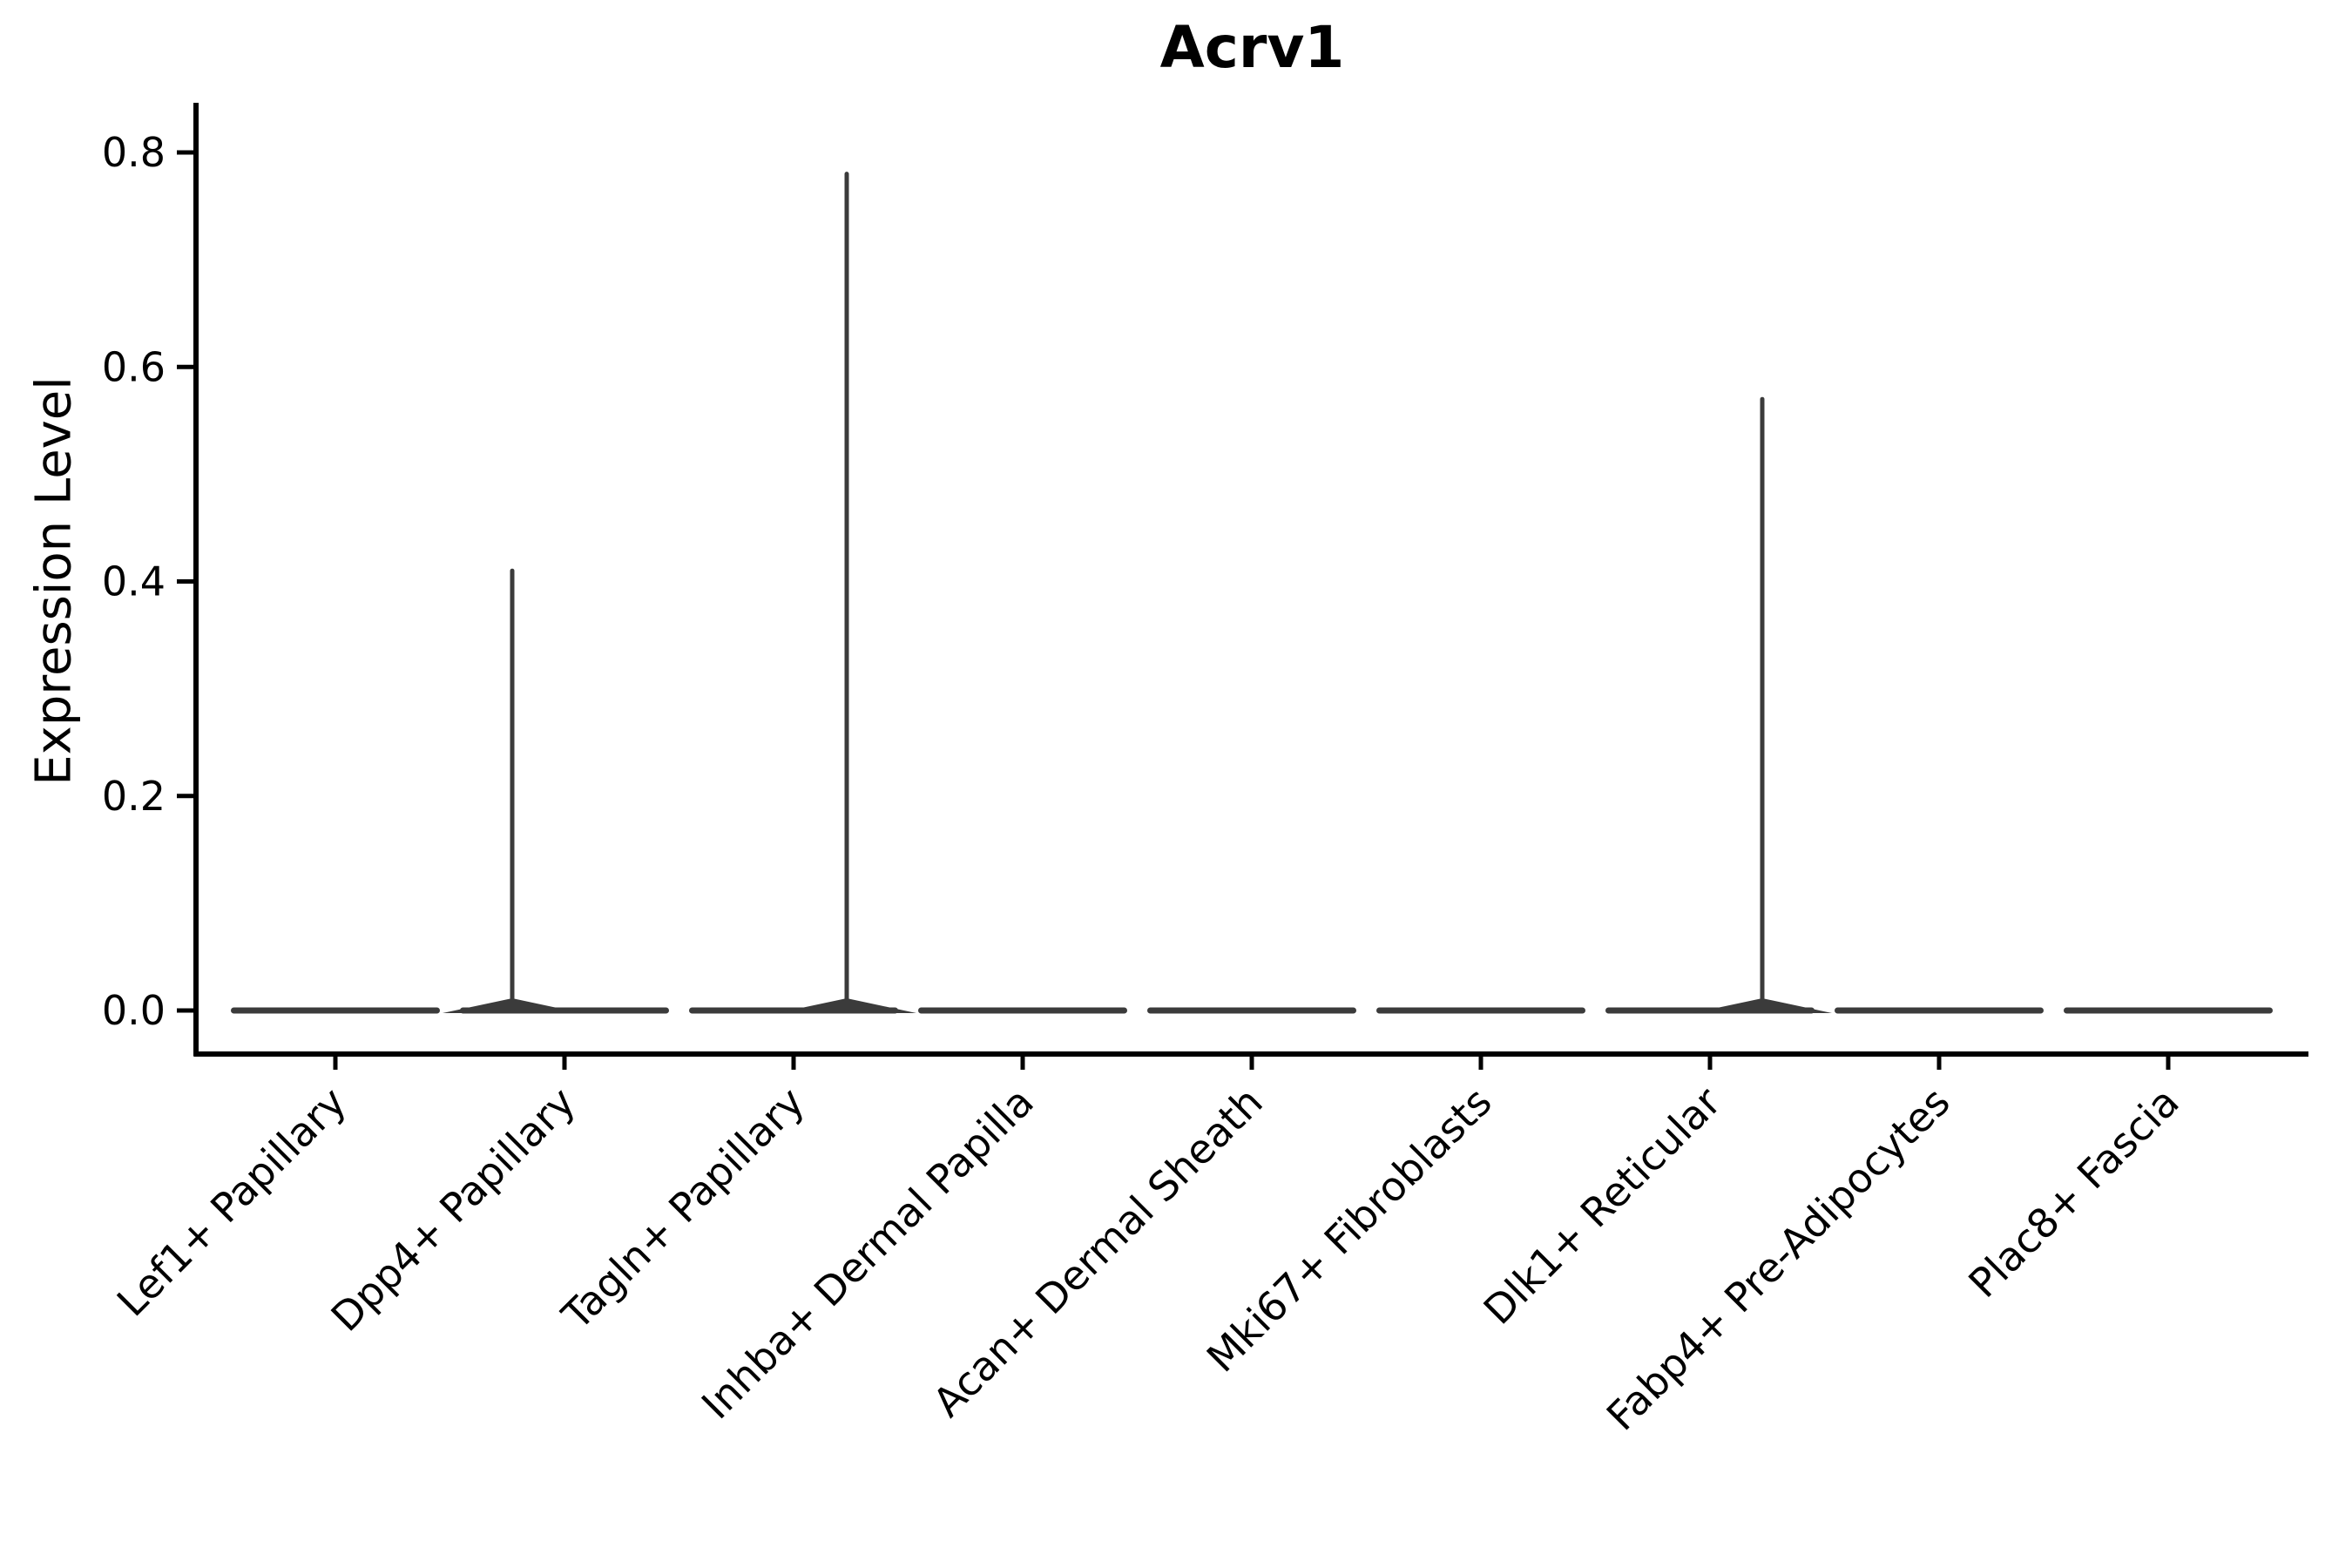  I want to click on y-tick-label: 0.6, so click(134, 366).